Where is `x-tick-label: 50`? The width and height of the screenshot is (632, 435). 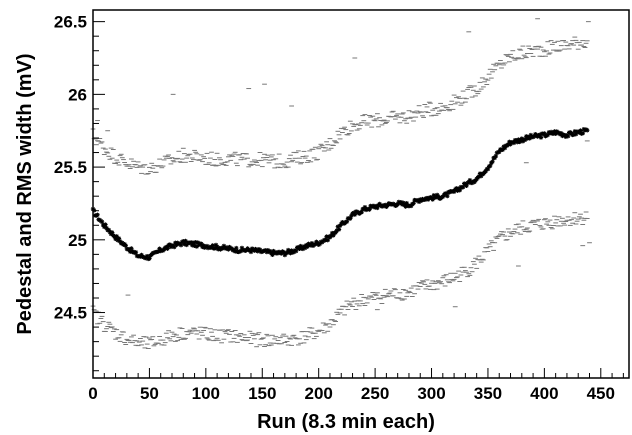
x-tick-label: 50 is located at coordinates (149, 393).